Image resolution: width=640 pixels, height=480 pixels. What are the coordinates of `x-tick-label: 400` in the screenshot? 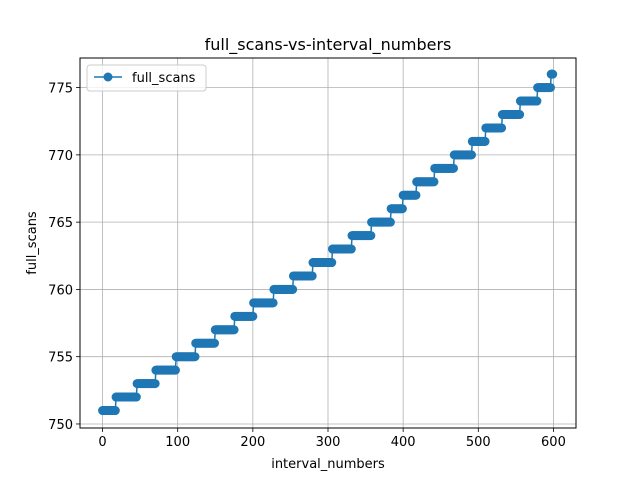 It's located at (403, 442).